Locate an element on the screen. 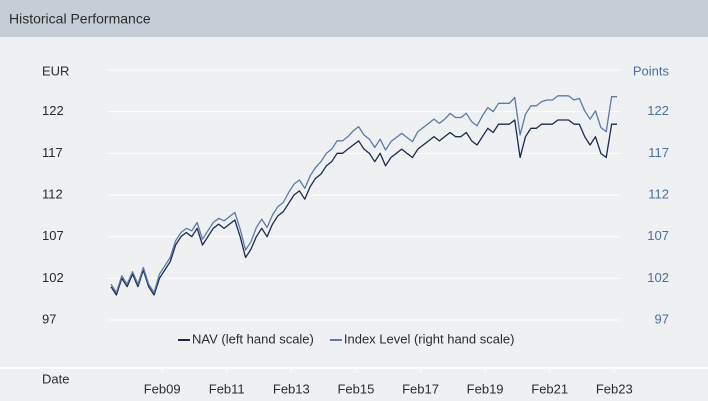 The width and height of the screenshot is (708, 401). y2-axis-label: Points is located at coordinates (651, 70).